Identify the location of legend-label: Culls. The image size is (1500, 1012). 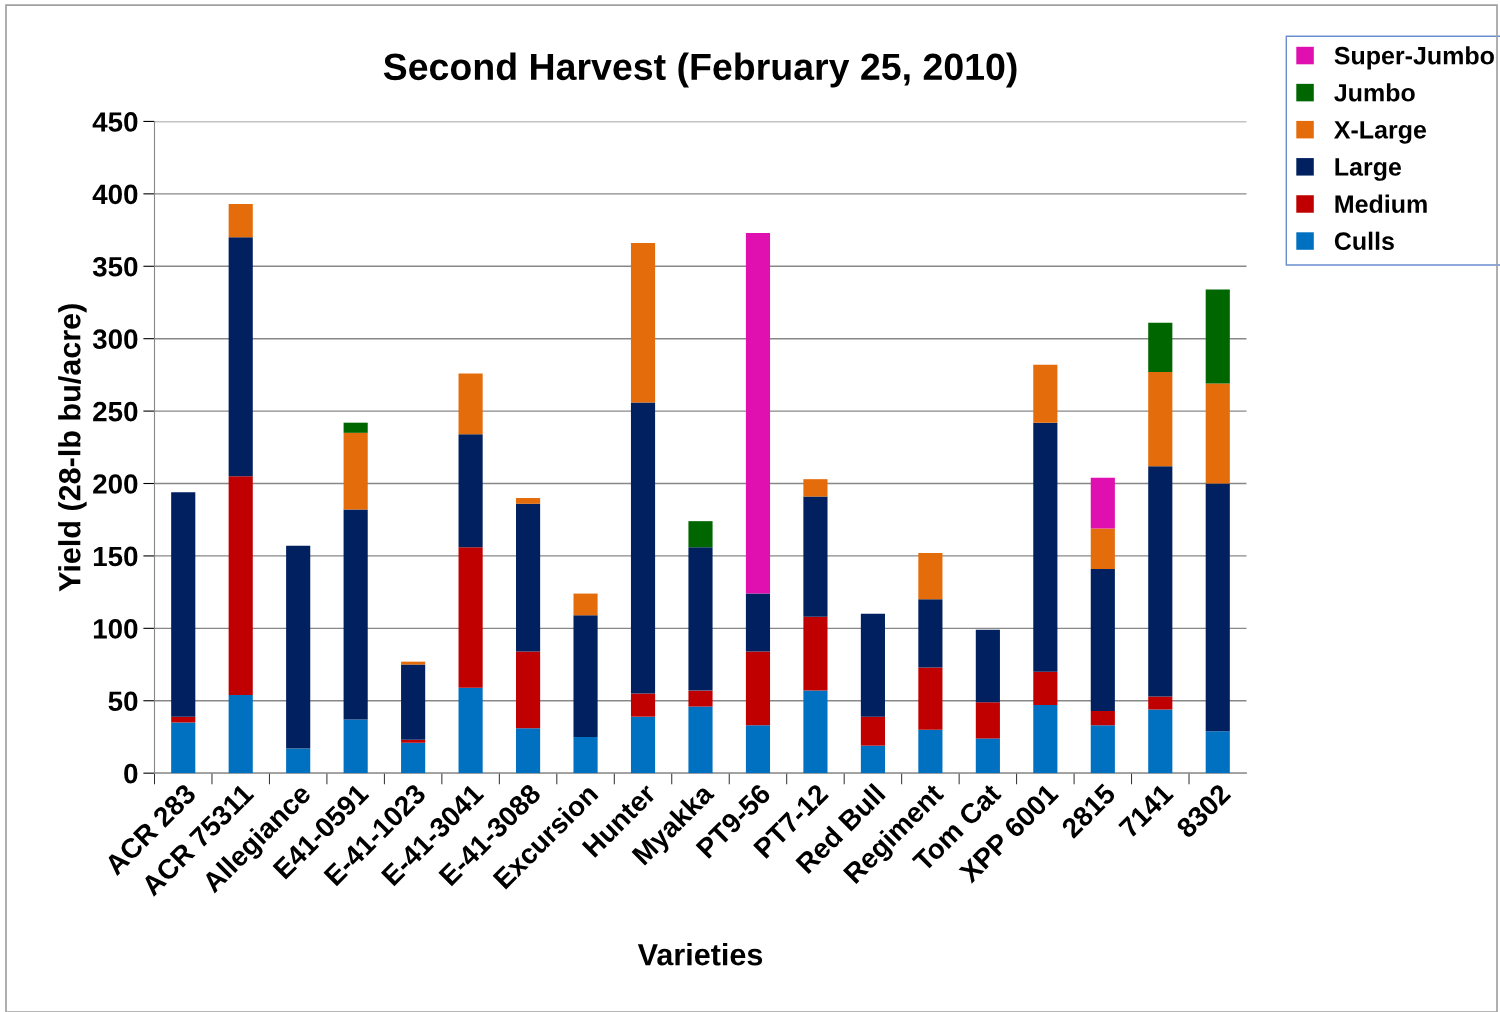
(1364, 241).